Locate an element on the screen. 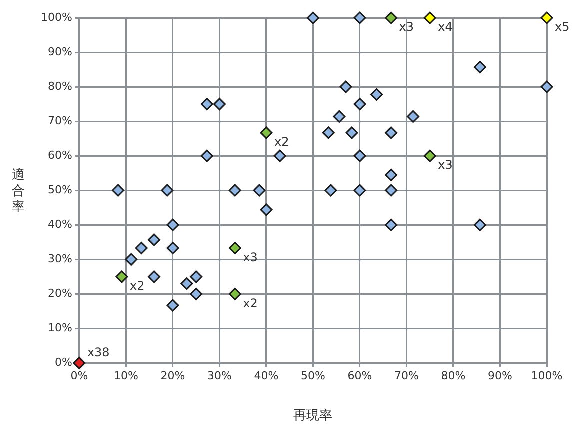 The height and width of the screenshot is (438, 579). y-axis-title: 適合率 is located at coordinates (19, 192).